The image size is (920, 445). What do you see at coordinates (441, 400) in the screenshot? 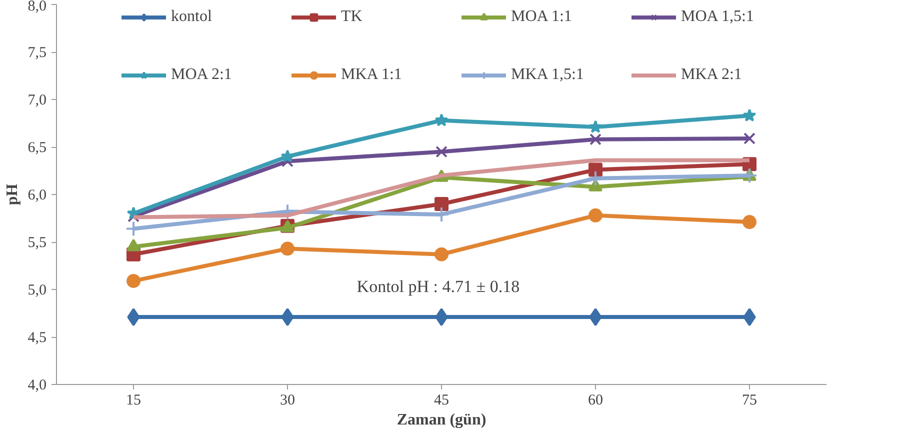
I see `x-tick-label: 45` at bounding box center [441, 400].